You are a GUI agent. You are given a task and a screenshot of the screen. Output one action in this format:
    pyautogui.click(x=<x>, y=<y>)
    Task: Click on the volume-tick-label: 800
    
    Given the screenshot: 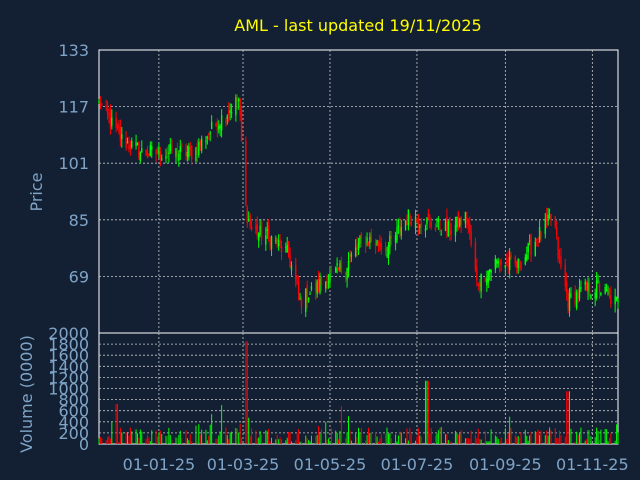 What is the action you would take?
    pyautogui.click(x=73, y=400)
    